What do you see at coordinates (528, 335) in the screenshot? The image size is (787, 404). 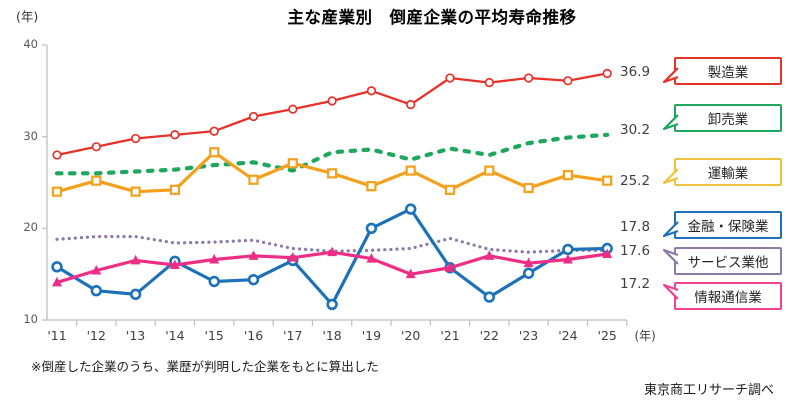 I see `svg-text: '23` at bounding box center [528, 335].